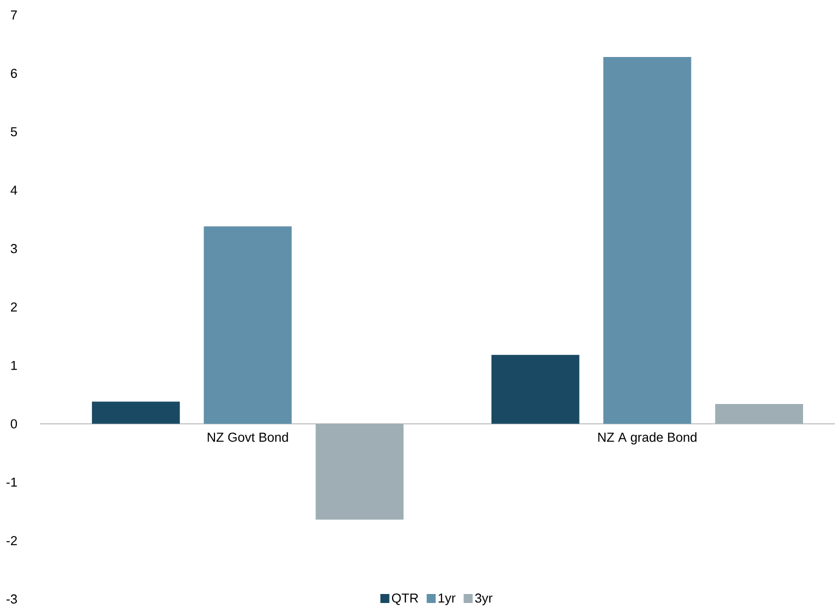 Image resolution: width=837 pixels, height=613 pixels. I want to click on y-tick-label: 4, so click(14, 190).